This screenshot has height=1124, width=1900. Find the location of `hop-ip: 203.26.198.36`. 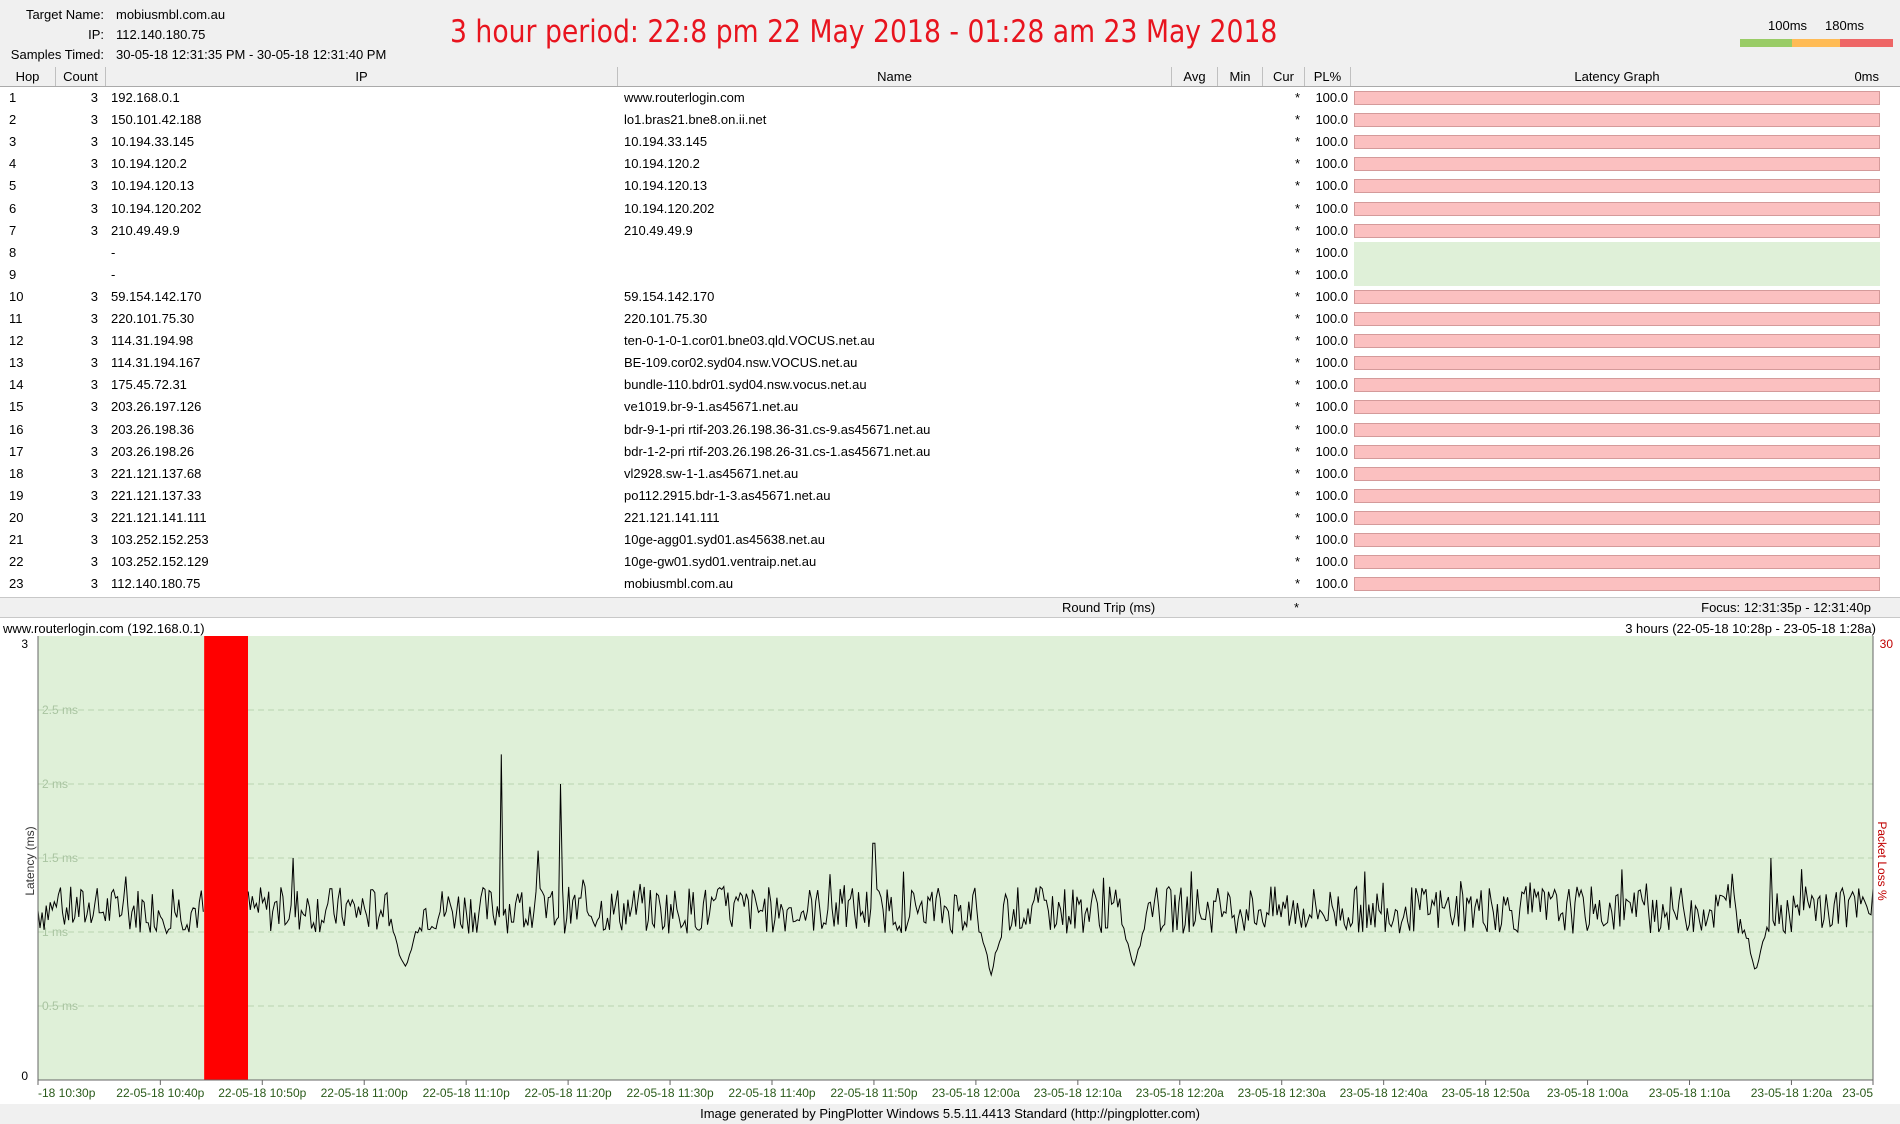

hop-ip: 203.26.198.36 is located at coordinates (153, 429).